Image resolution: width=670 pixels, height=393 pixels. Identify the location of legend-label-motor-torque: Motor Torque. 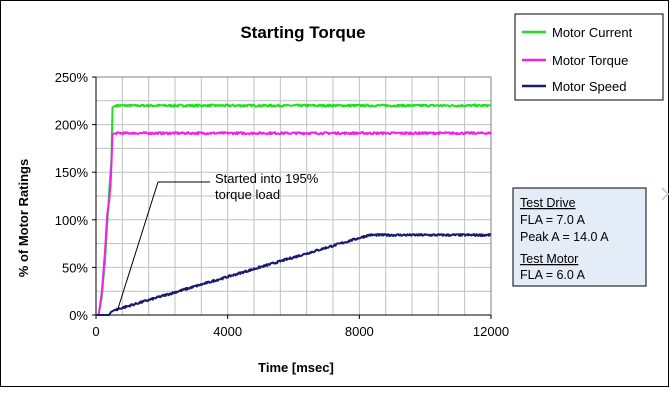
(590, 60).